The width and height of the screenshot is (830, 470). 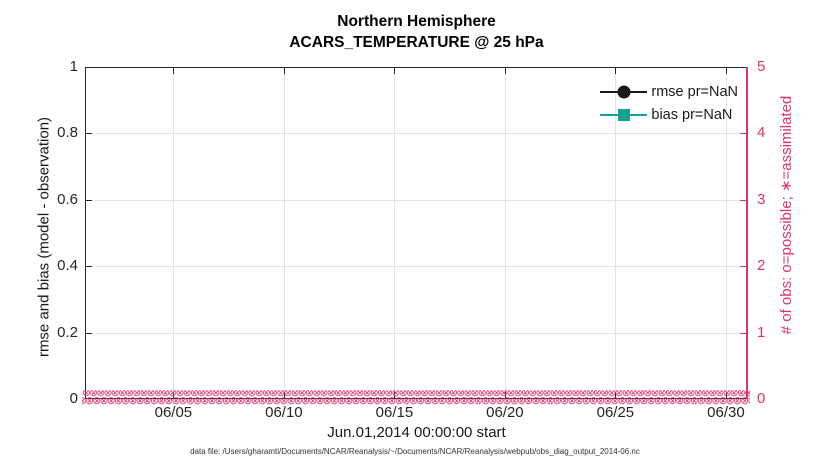 I want to click on legend: rmse pr=NaN bias pr=NaN, so click(x=669, y=103).